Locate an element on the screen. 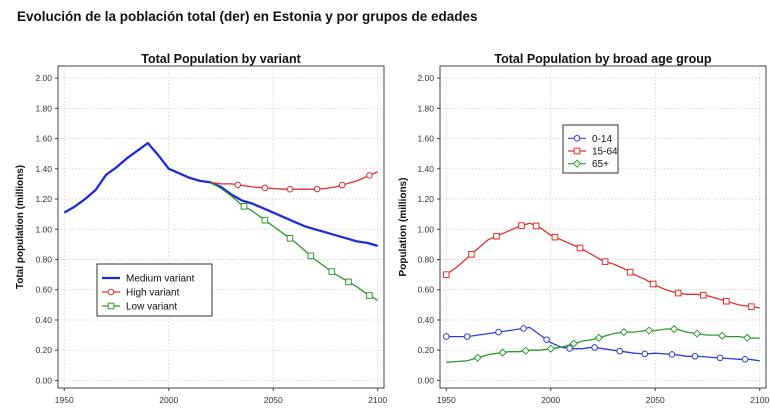  legend-box is located at coordinates (590, 149).